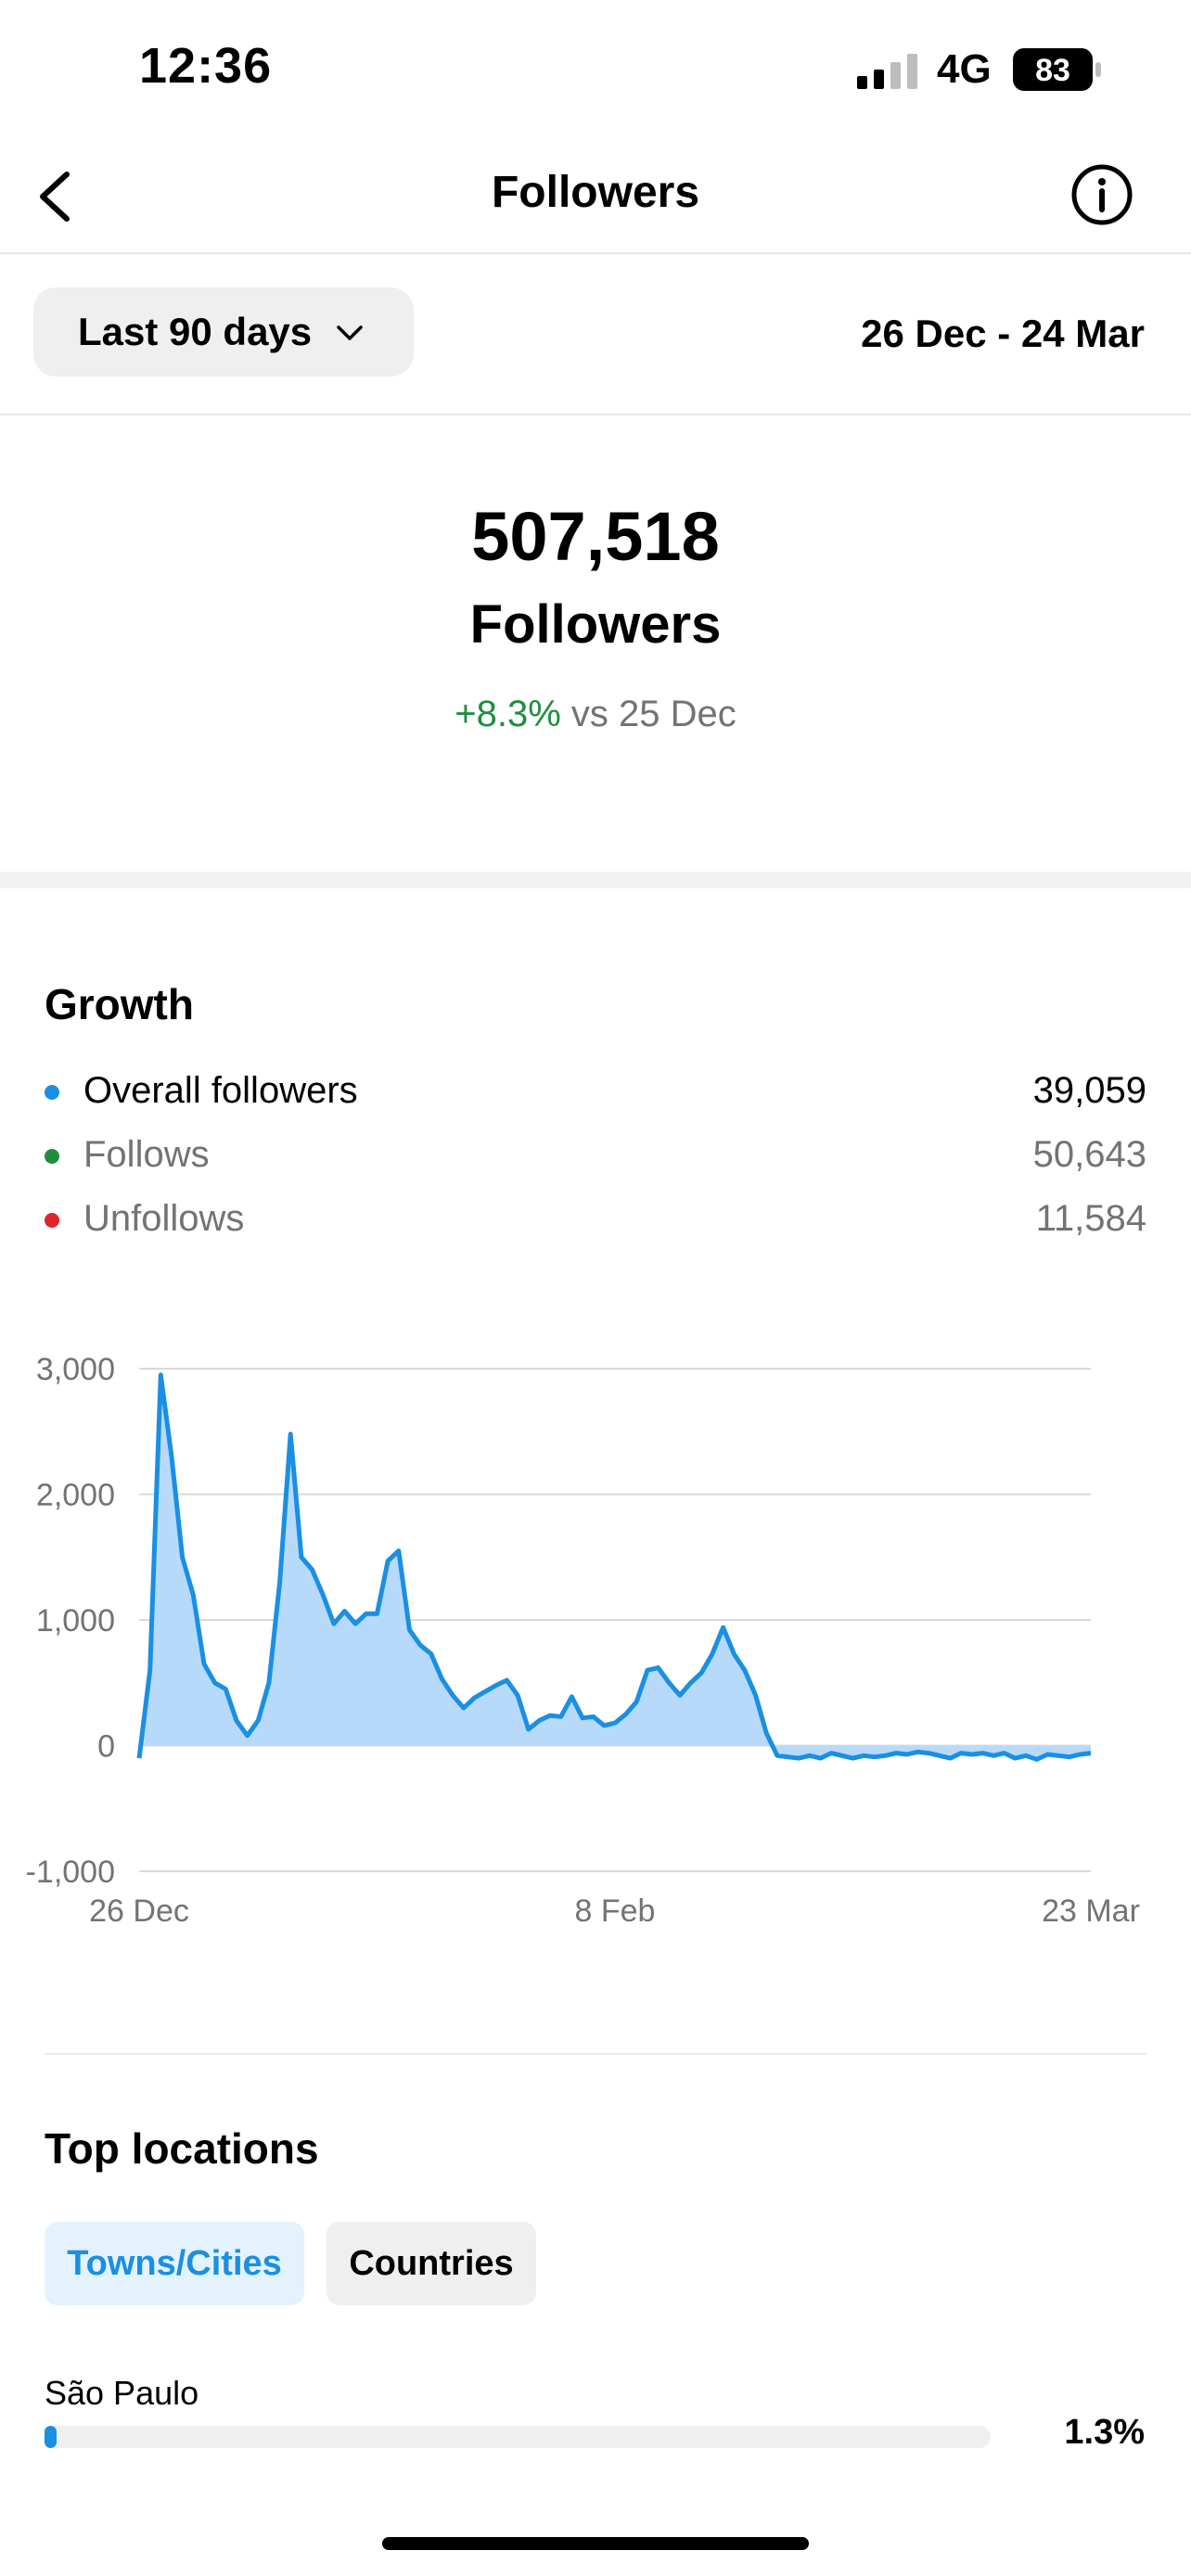  Describe the element at coordinates (595, 1090) in the screenshot. I see `legend-overall-followers: Overall followers 39,059` at that location.